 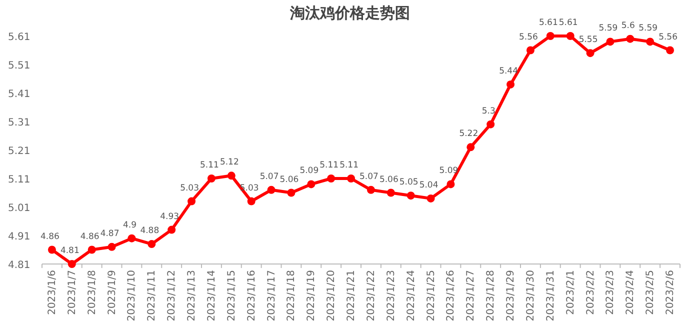 What do you see at coordinates (309, 171) in the screenshot?
I see `data-label: 5.09` at bounding box center [309, 171].